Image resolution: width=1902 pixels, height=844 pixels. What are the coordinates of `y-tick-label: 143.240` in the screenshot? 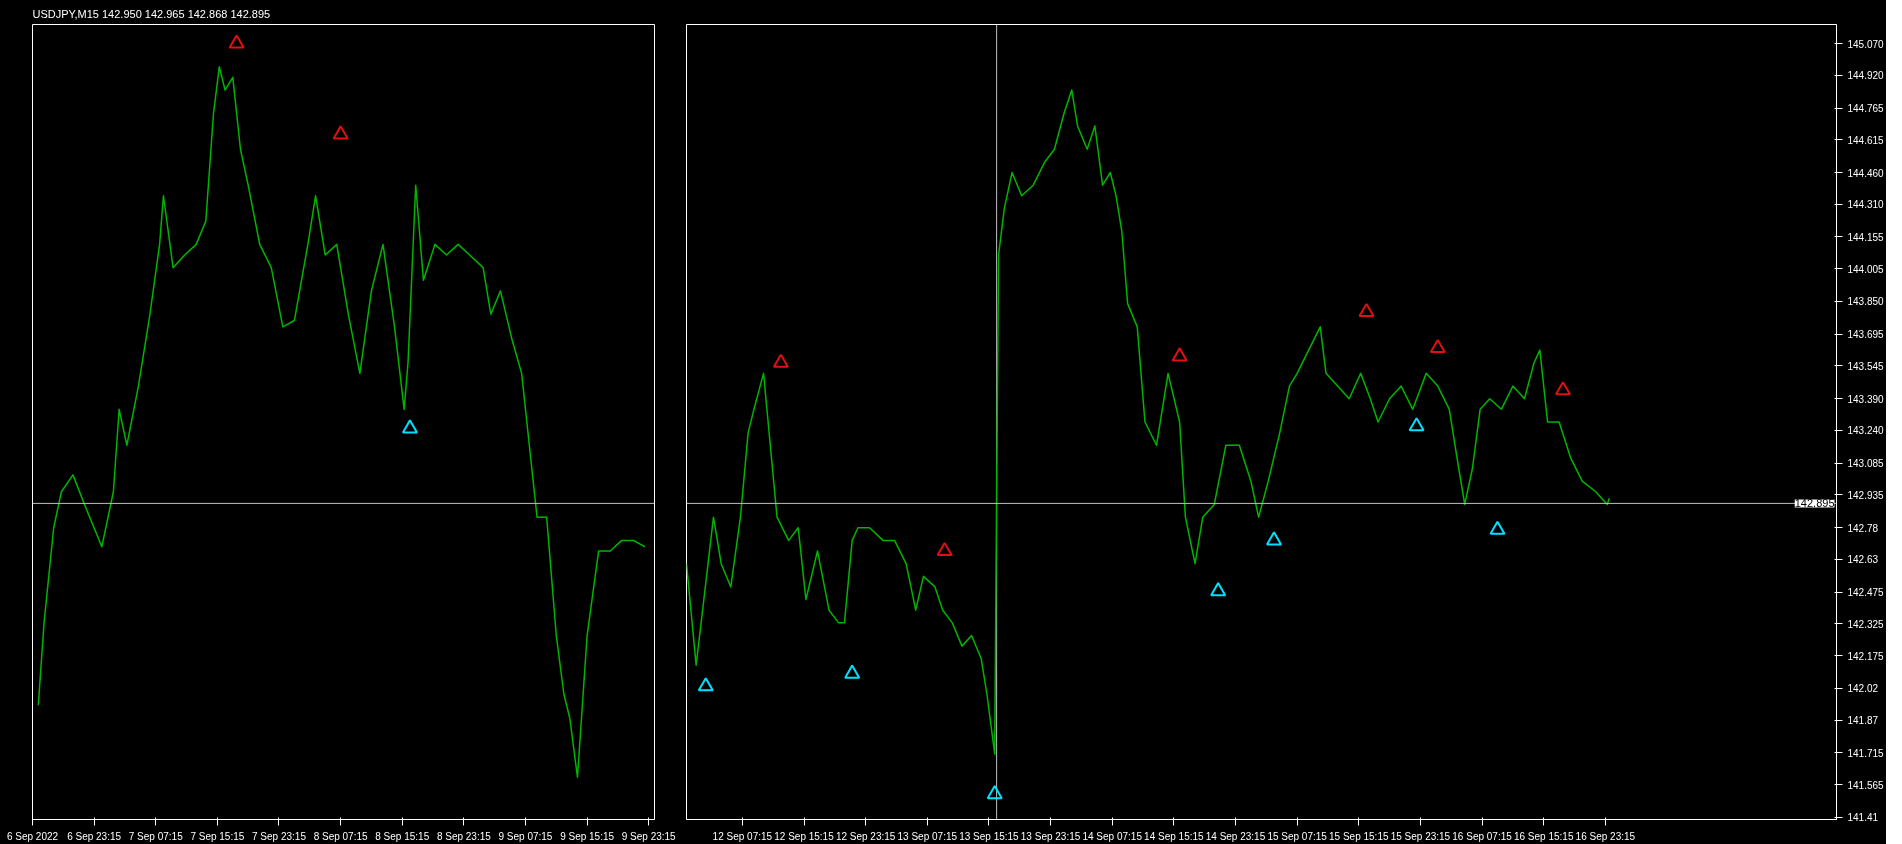 It's located at (1866, 431).